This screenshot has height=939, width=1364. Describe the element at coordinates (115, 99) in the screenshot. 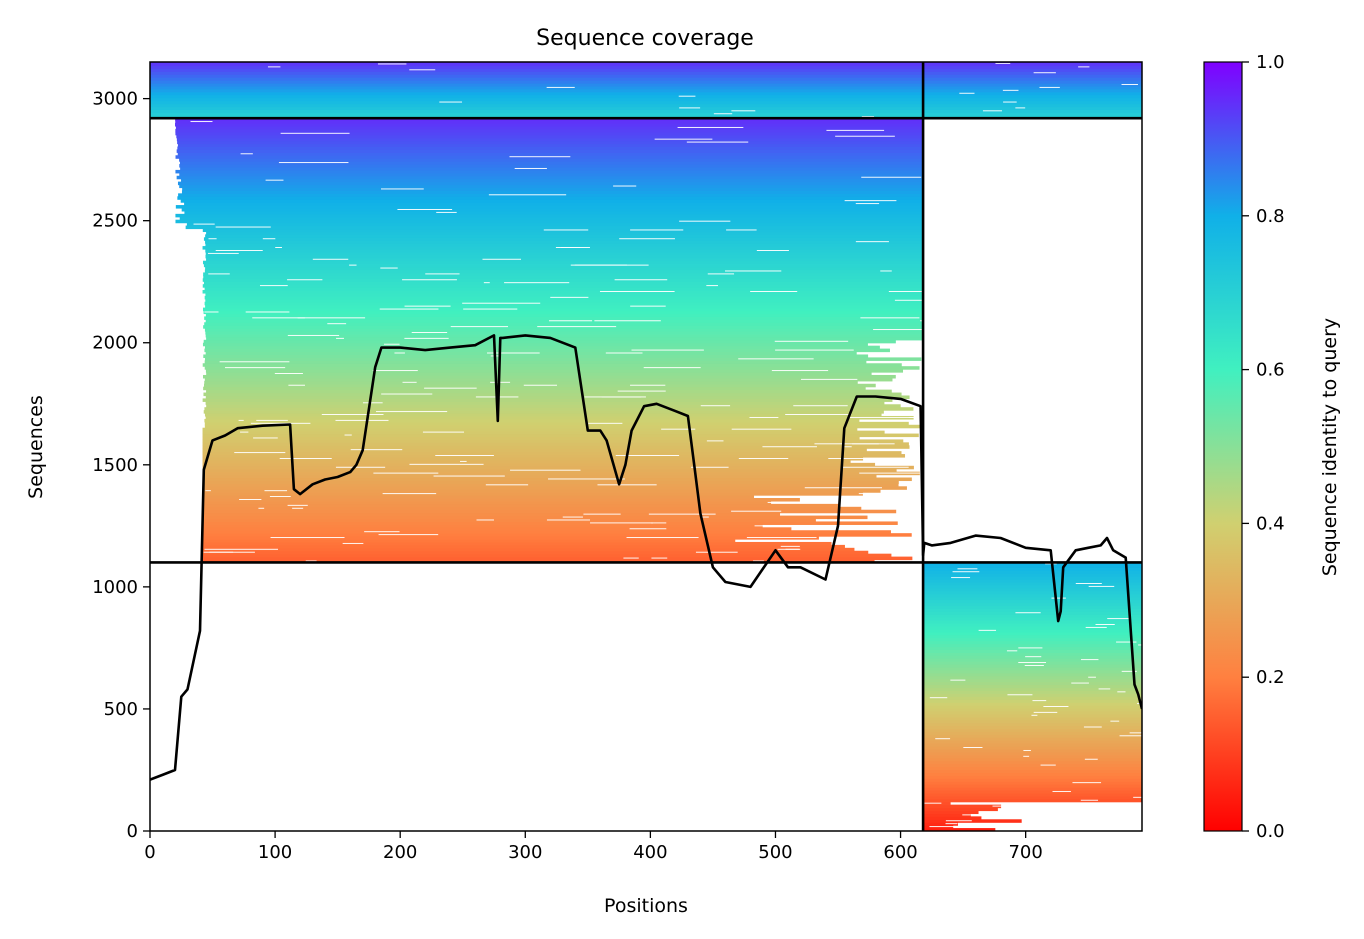

I see `y-tick-label: 3000` at that location.